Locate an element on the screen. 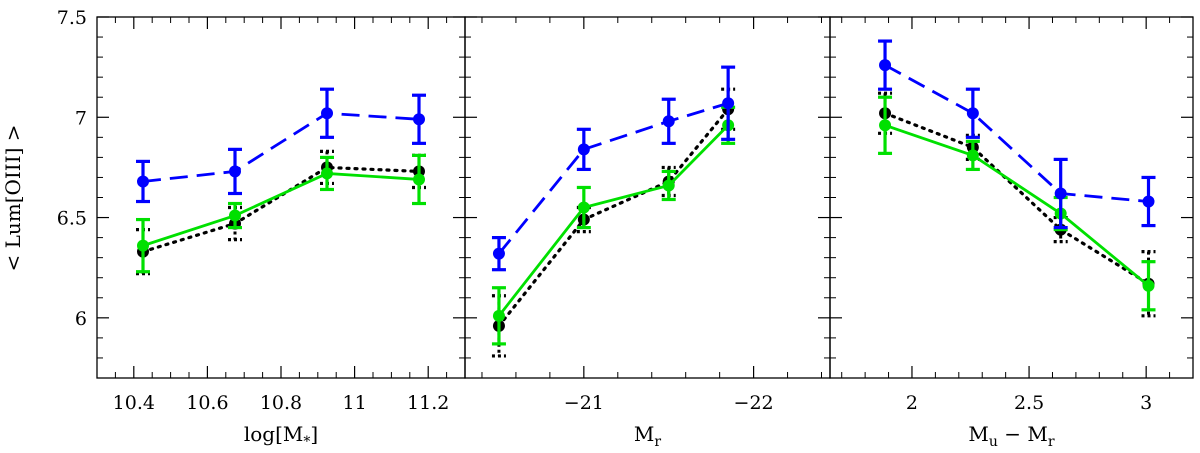  x-tick-label: 11.2 is located at coordinates (428, 403).